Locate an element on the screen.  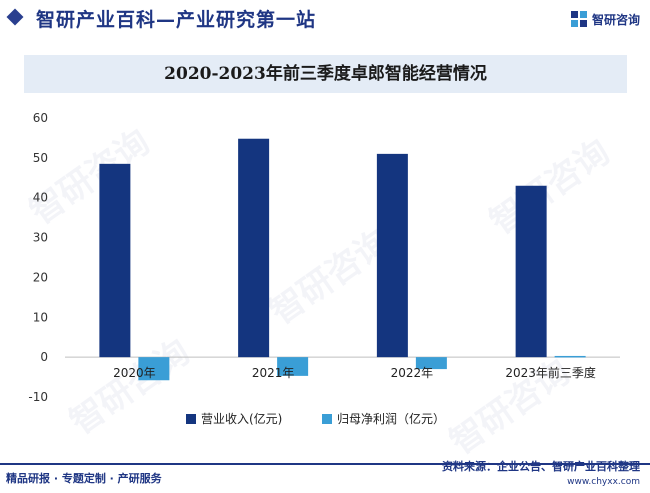
footer-divider is located at coordinates (325, 464).